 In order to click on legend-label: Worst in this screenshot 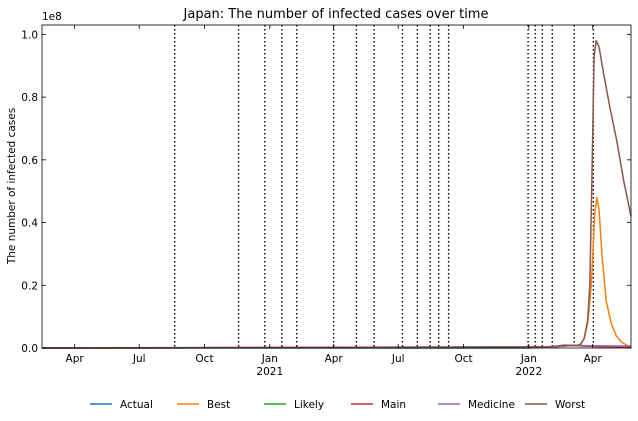, I will do `click(570, 405)`.